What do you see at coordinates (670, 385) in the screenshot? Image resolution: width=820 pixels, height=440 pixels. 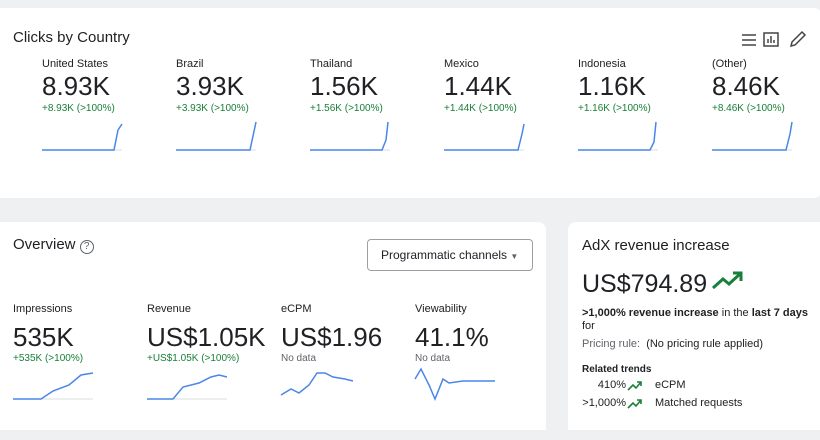 I see `trend-name: eCPM` at bounding box center [670, 385].